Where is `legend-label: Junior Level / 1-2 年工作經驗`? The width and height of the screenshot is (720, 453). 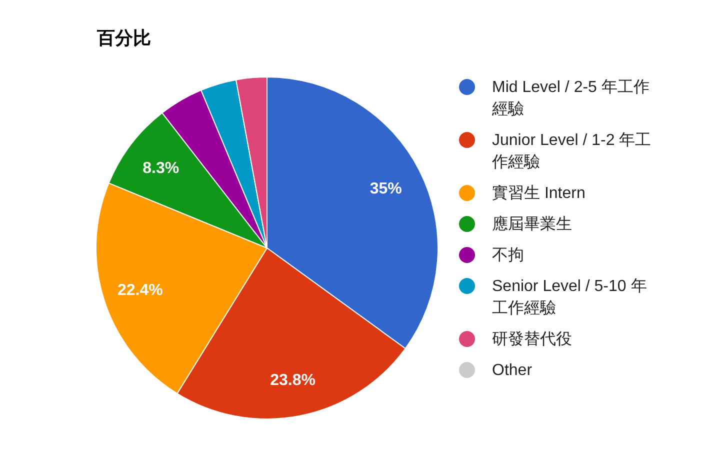 legend-label: Junior Level / 1-2 年工作經驗 is located at coordinates (571, 151).